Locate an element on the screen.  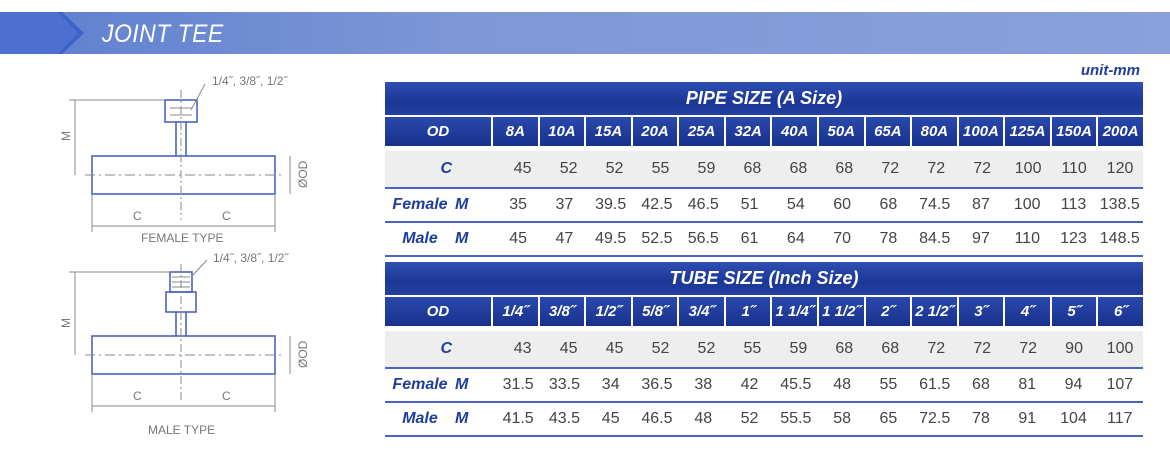
value-cell: 94 is located at coordinates (1073, 384).